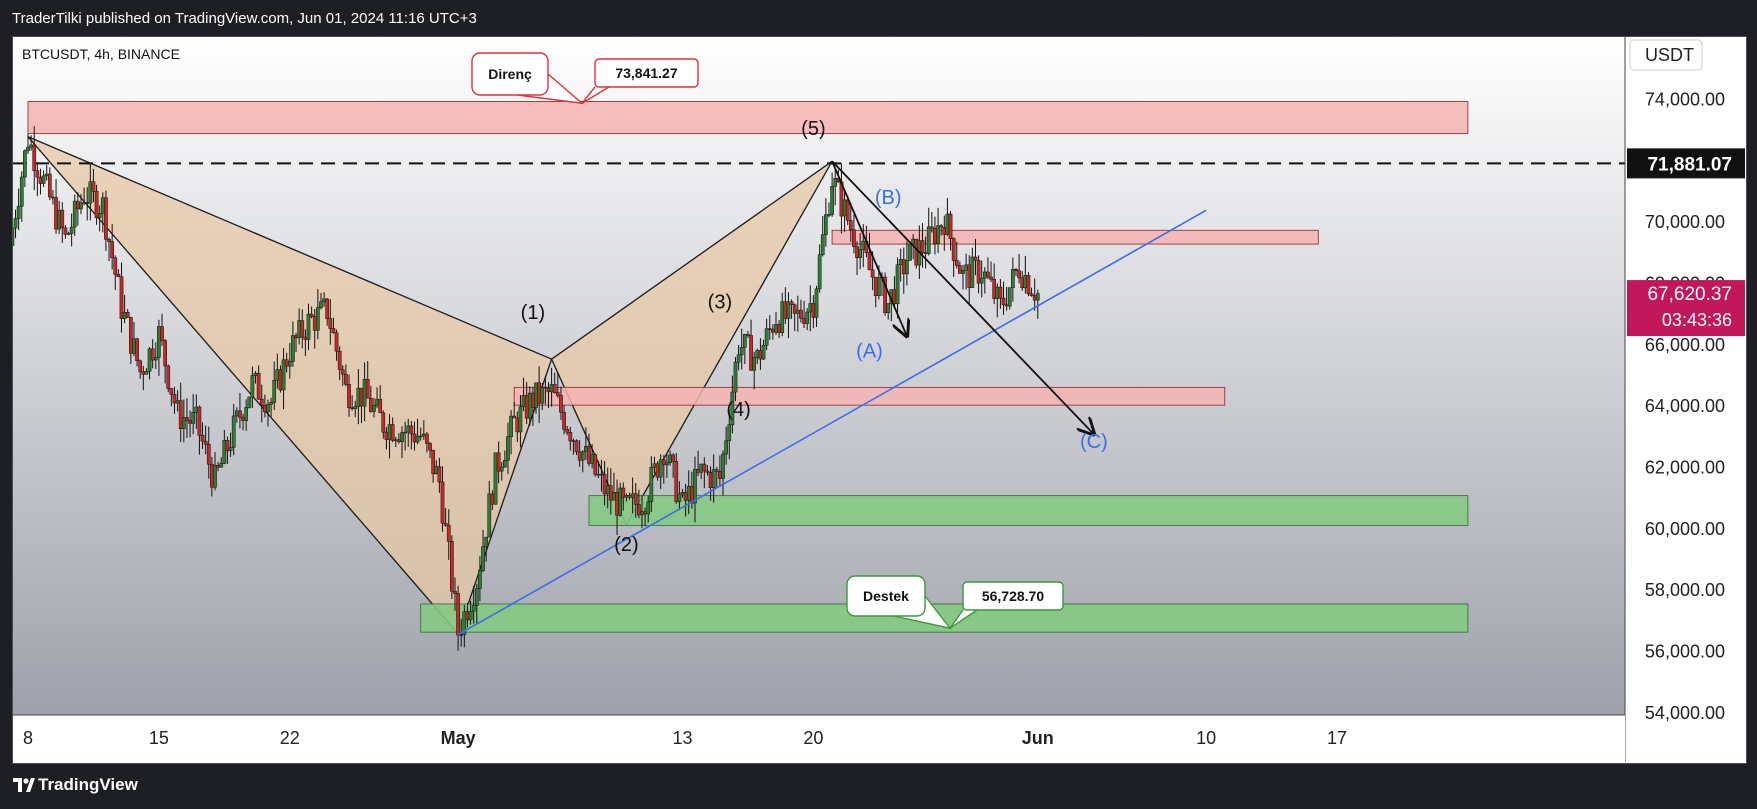 This screenshot has height=809, width=1757. What do you see at coordinates (886, 596) in the screenshot?
I see `callout-label: Destek` at bounding box center [886, 596].